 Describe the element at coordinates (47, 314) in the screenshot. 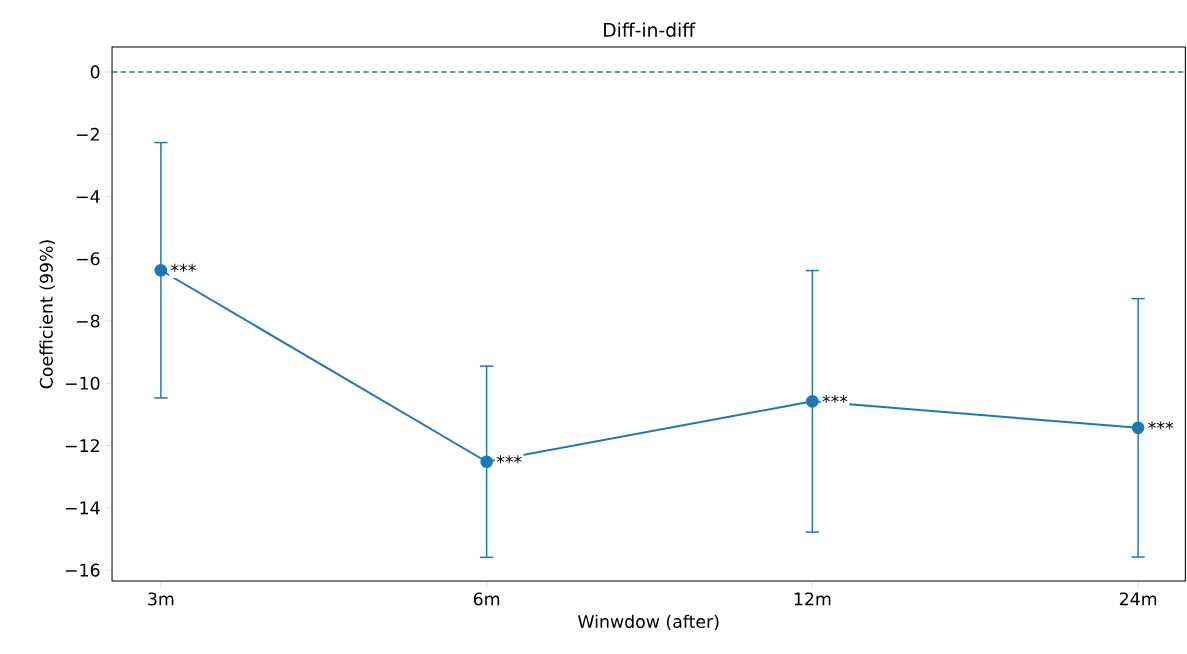

I see `y-axis-title: Coefficient (99%)` at that location.